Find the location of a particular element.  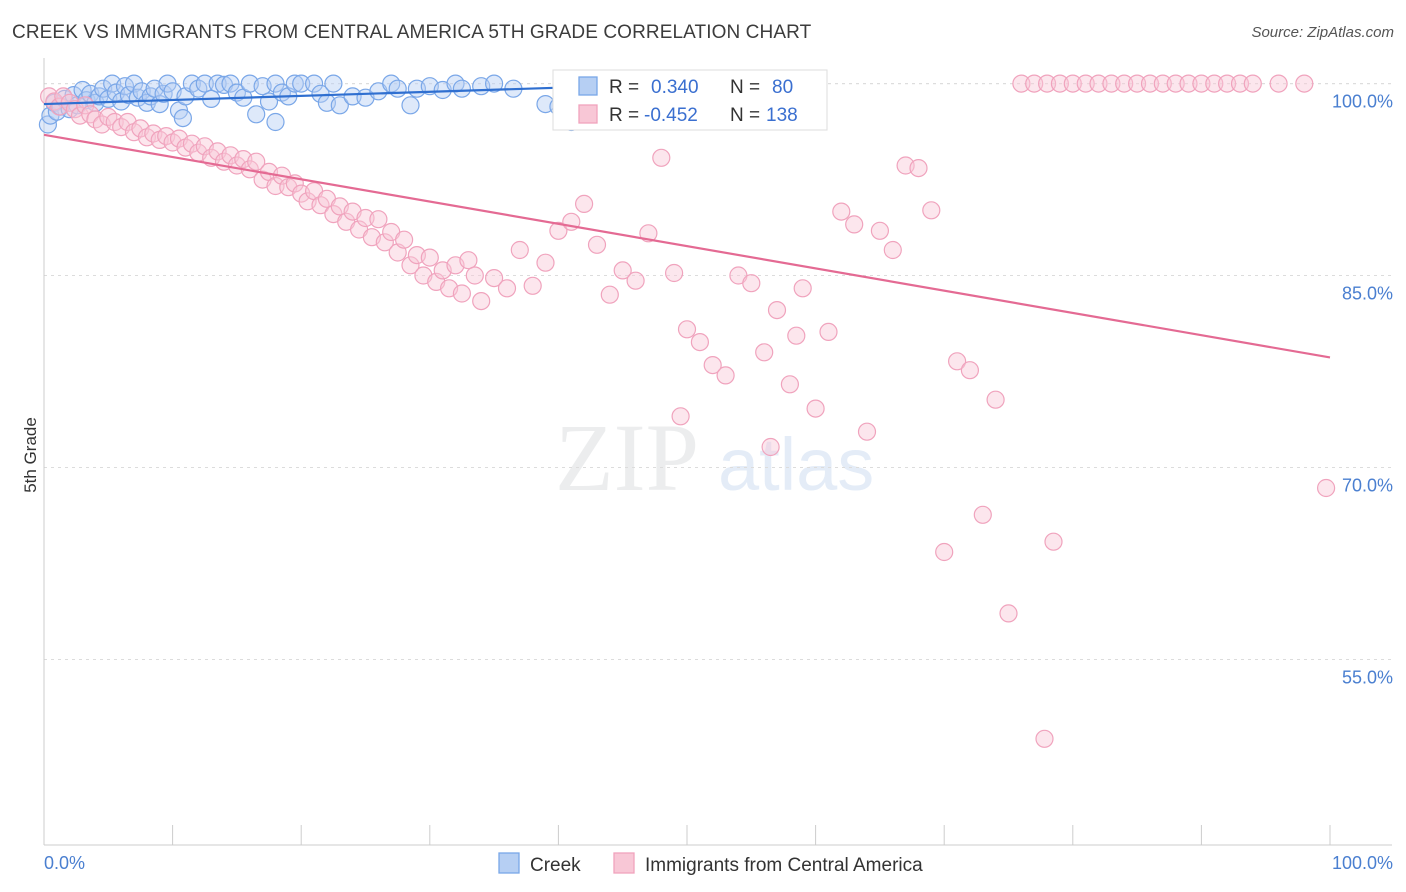

legend-n-value-creek: 80 is located at coordinates (782, 87).